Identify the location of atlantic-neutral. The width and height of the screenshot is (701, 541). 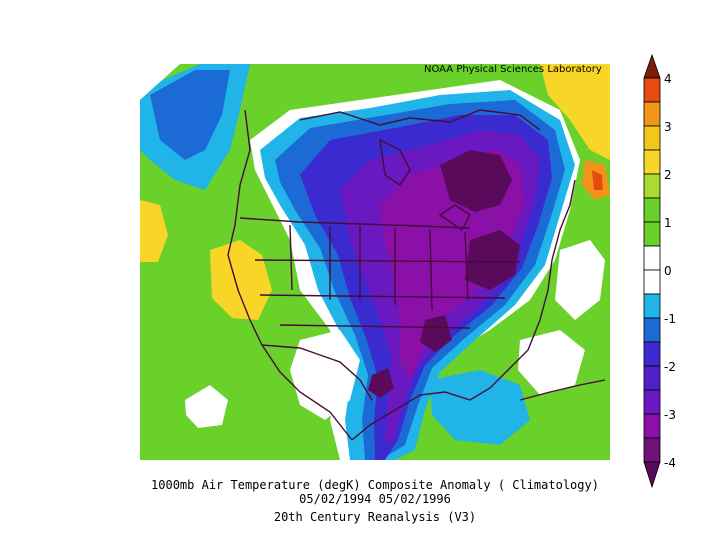
(580, 280).